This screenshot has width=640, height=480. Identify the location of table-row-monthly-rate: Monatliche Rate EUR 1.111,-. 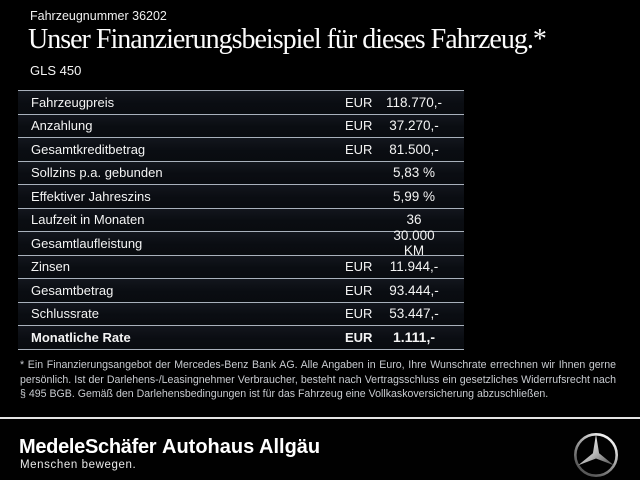
(241, 337).